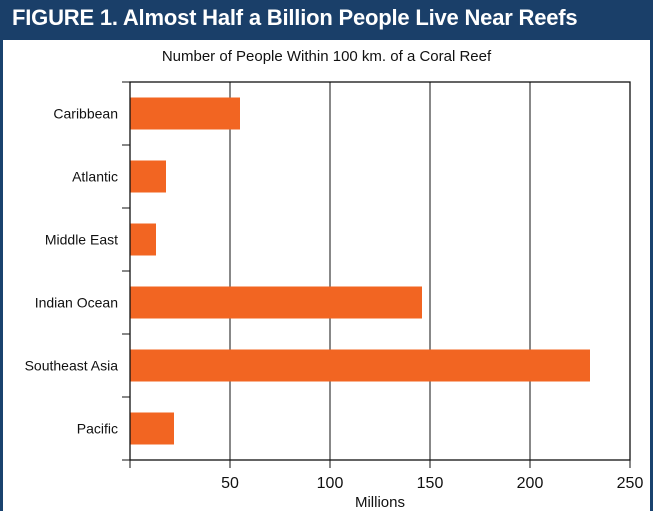  Describe the element at coordinates (152, 428) in the screenshot. I see `bar-pacific` at that location.